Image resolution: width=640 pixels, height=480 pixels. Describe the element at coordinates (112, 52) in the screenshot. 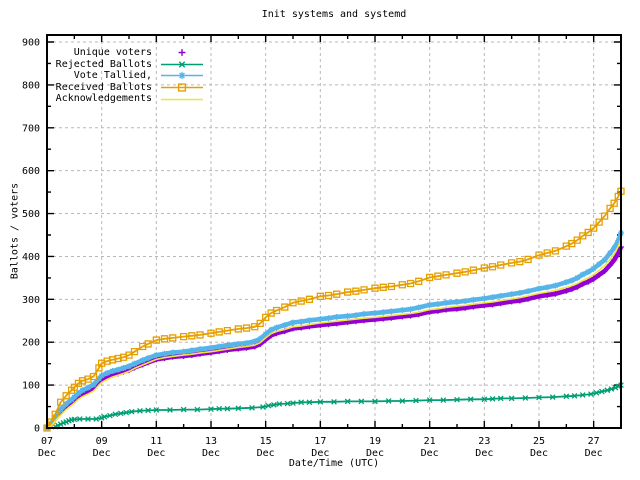

I see `legend-label: Unique voters` at that location.